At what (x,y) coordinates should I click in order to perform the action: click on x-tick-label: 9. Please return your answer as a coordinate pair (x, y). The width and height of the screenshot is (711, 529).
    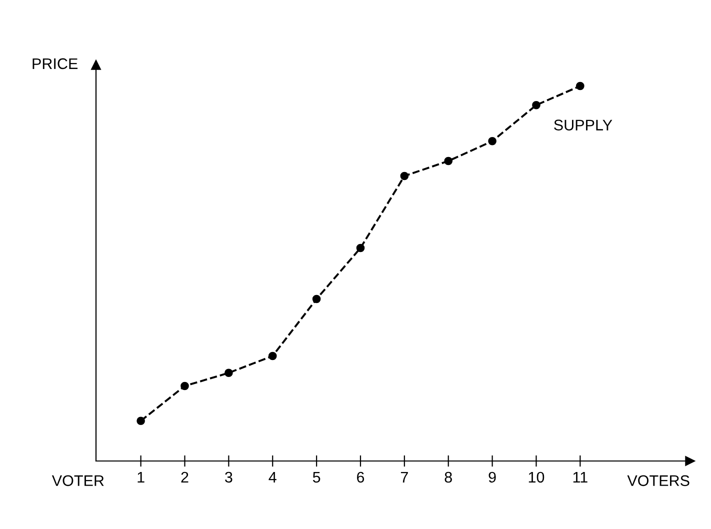
    Looking at the image, I should click on (492, 477).